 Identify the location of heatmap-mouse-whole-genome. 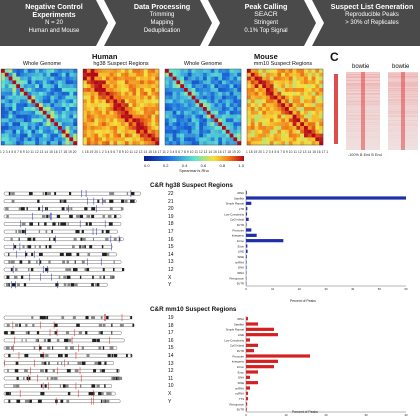
(203, 107).